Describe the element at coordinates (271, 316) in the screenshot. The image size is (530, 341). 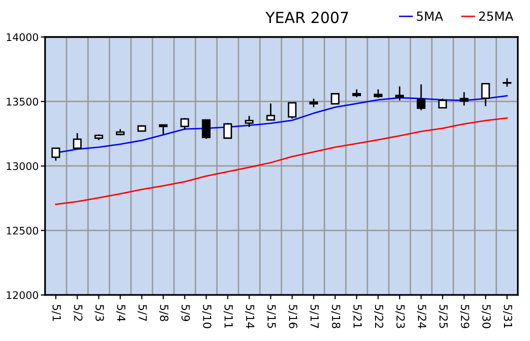
I see `x-tick-label: 5/15` at that location.